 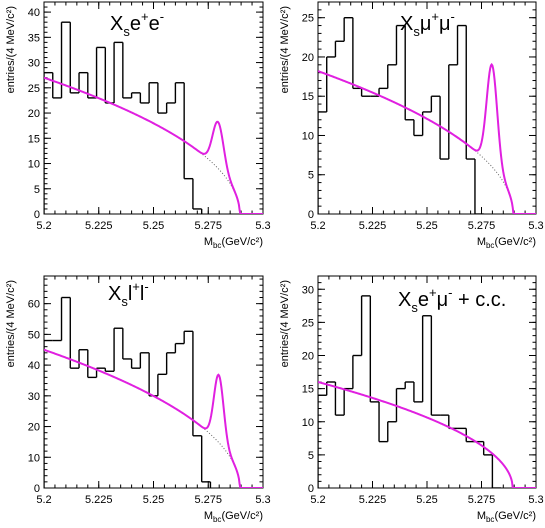 I want to click on y-tick-label: 35, so click(x=34, y=38).